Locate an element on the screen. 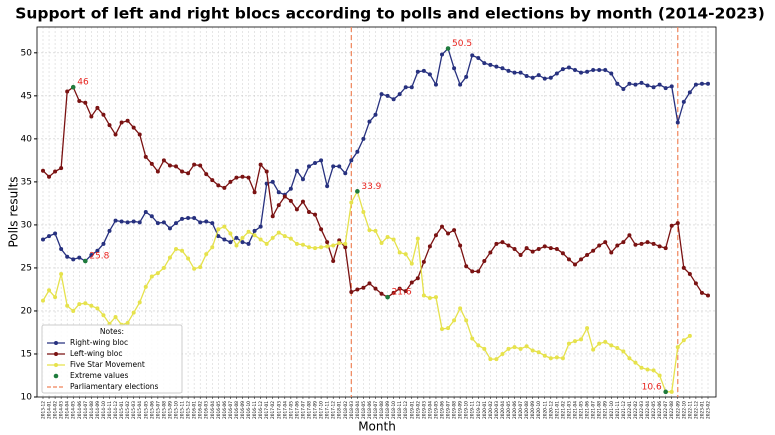  x-tick-label: 2014-04 is located at coordinates (68, 410).